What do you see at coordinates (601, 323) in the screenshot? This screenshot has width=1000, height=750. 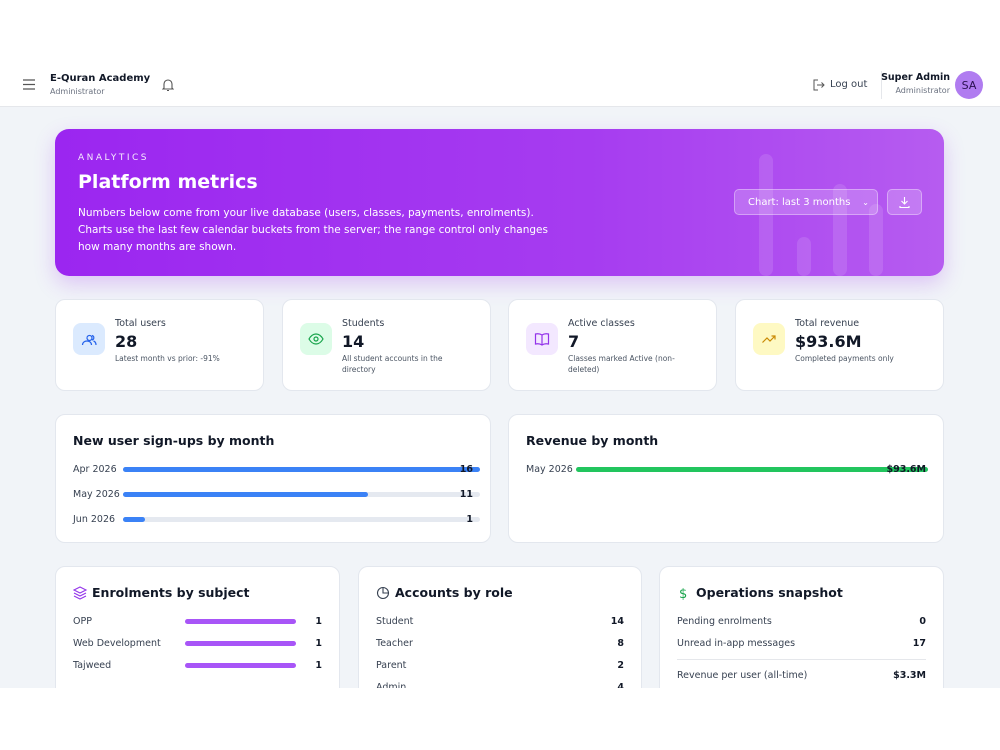 I see `stat-label: Active classes` at bounding box center [601, 323].